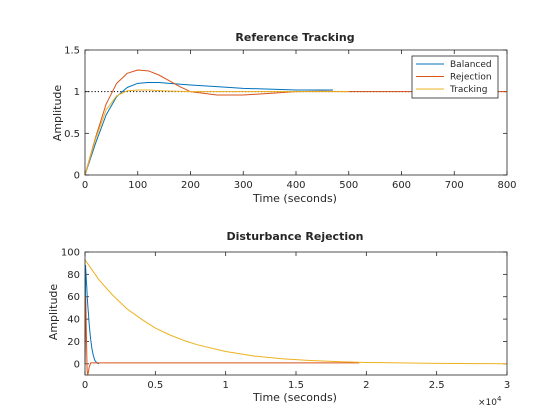 The width and height of the screenshot is (560, 420). What do you see at coordinates (73, 275) in the screenshot?
I see `y-tick-label: 80` at bounding box center [73, 275].